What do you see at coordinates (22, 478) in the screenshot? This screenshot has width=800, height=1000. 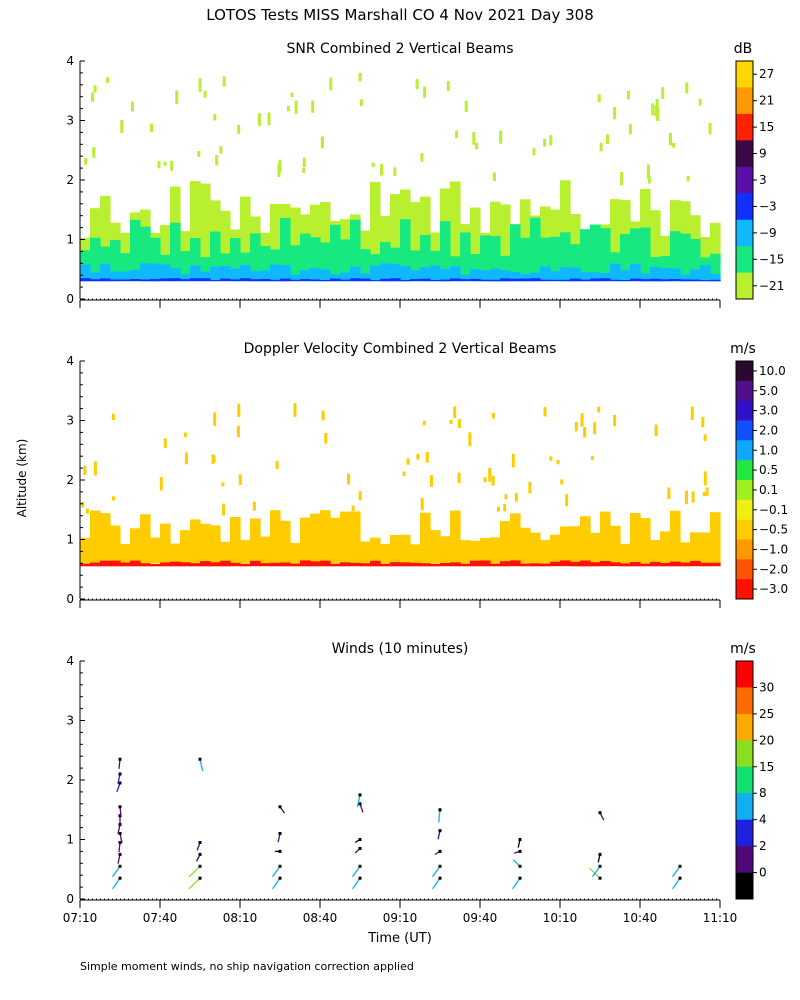 I see `y-axis-label: Altitude (km)` at bounding box center [22, 478].